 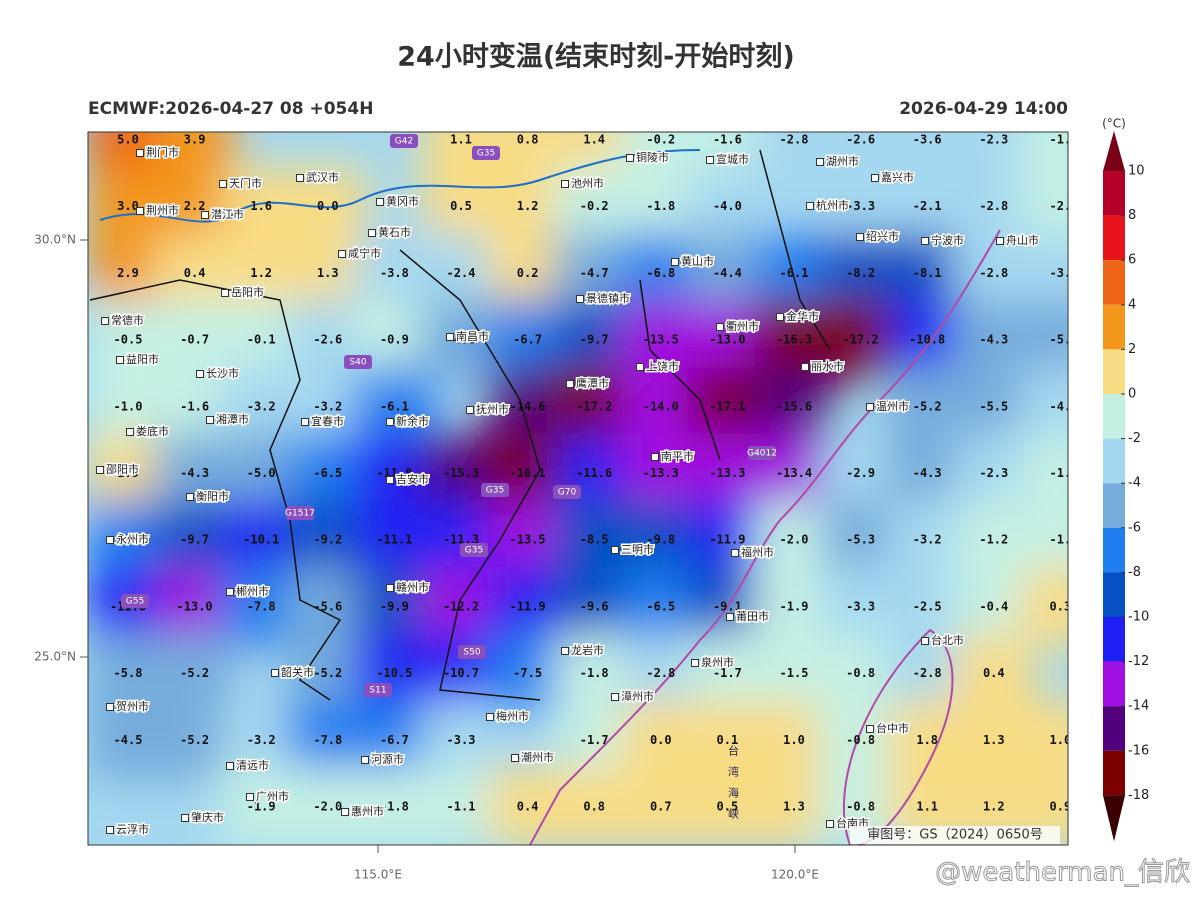 I want to click on city-label: 湖州市, so click(x=842, y=161).